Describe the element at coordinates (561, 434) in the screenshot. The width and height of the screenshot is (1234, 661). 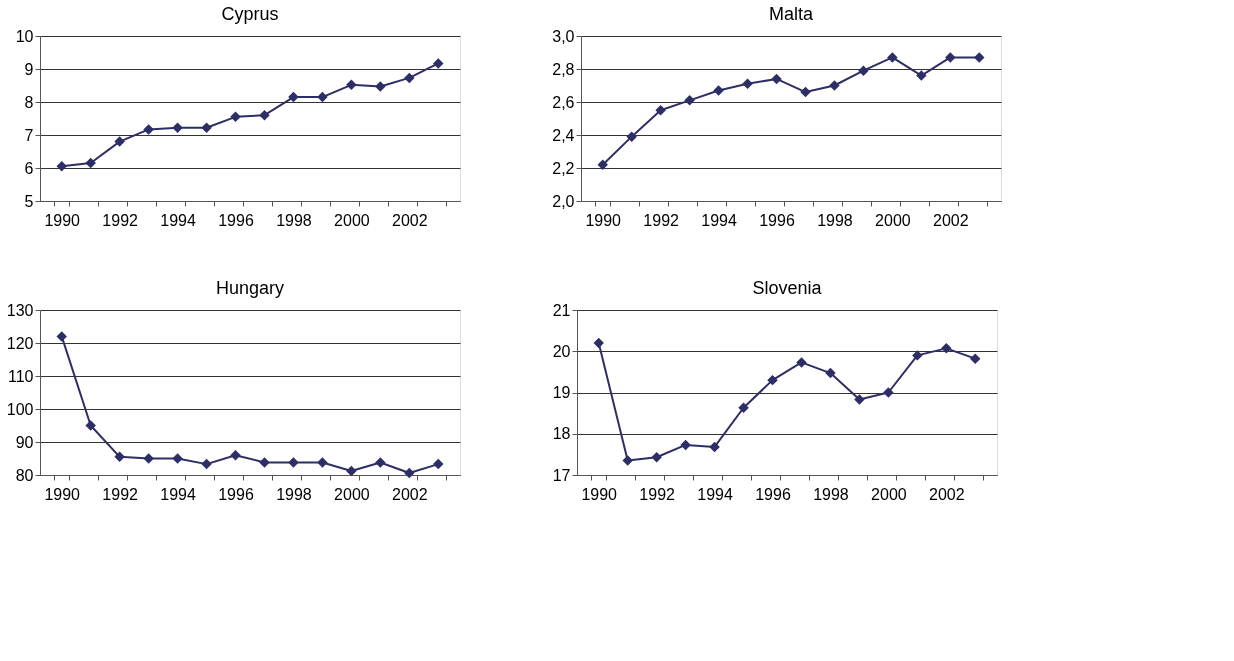
I see `y-tick-label: 18` at that location.